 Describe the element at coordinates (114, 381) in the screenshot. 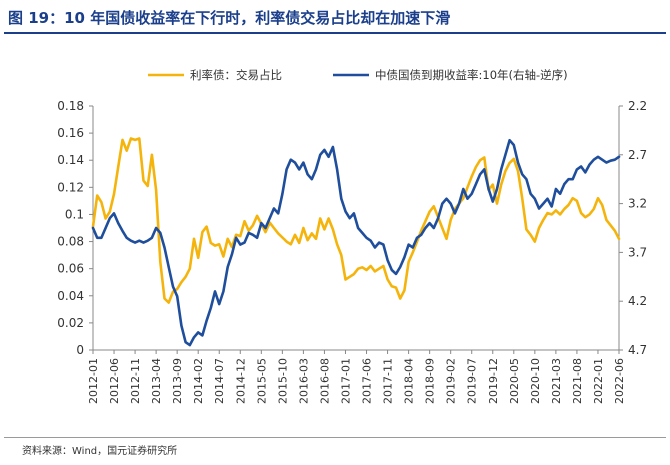

I see `x-tick-label: 2012-06` at that location.